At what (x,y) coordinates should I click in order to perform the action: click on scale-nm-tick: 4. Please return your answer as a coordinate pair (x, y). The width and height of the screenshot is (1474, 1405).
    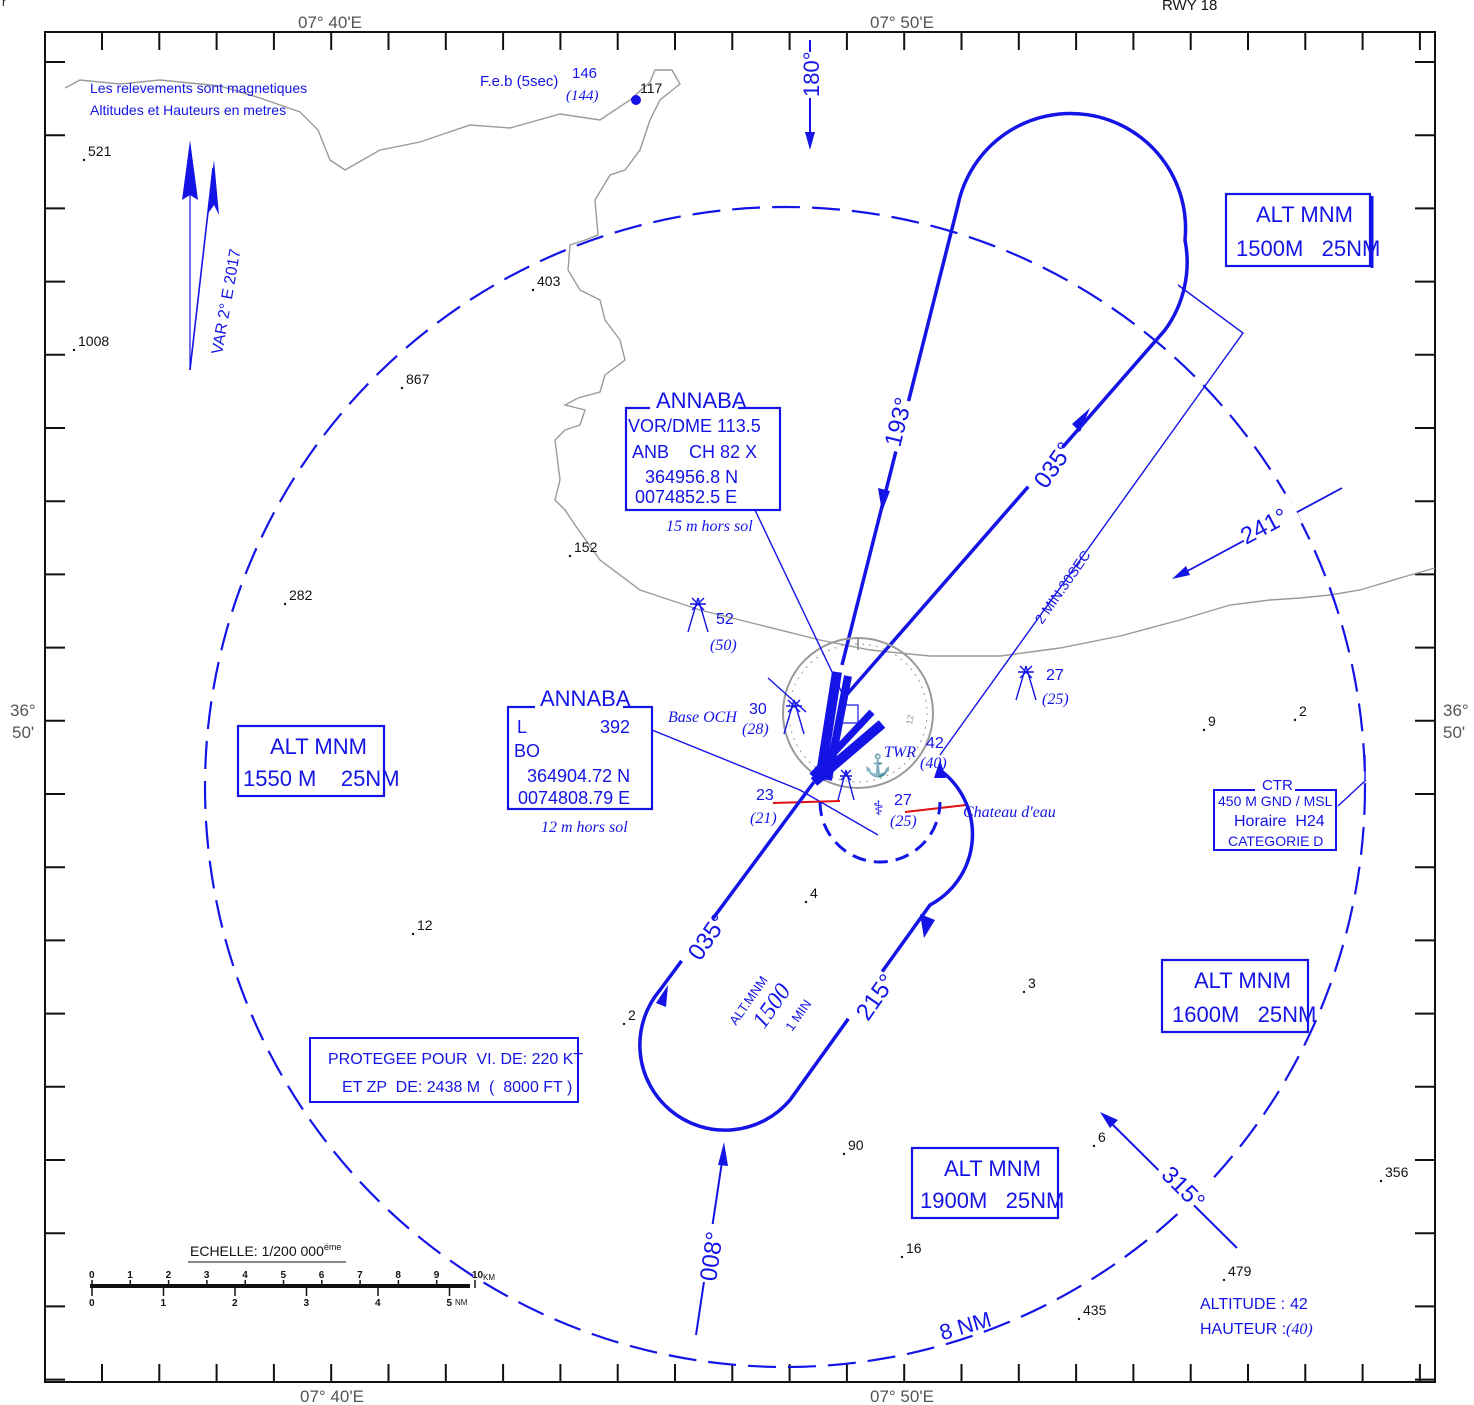
    Looking at the image, I should click on (378, 1303).